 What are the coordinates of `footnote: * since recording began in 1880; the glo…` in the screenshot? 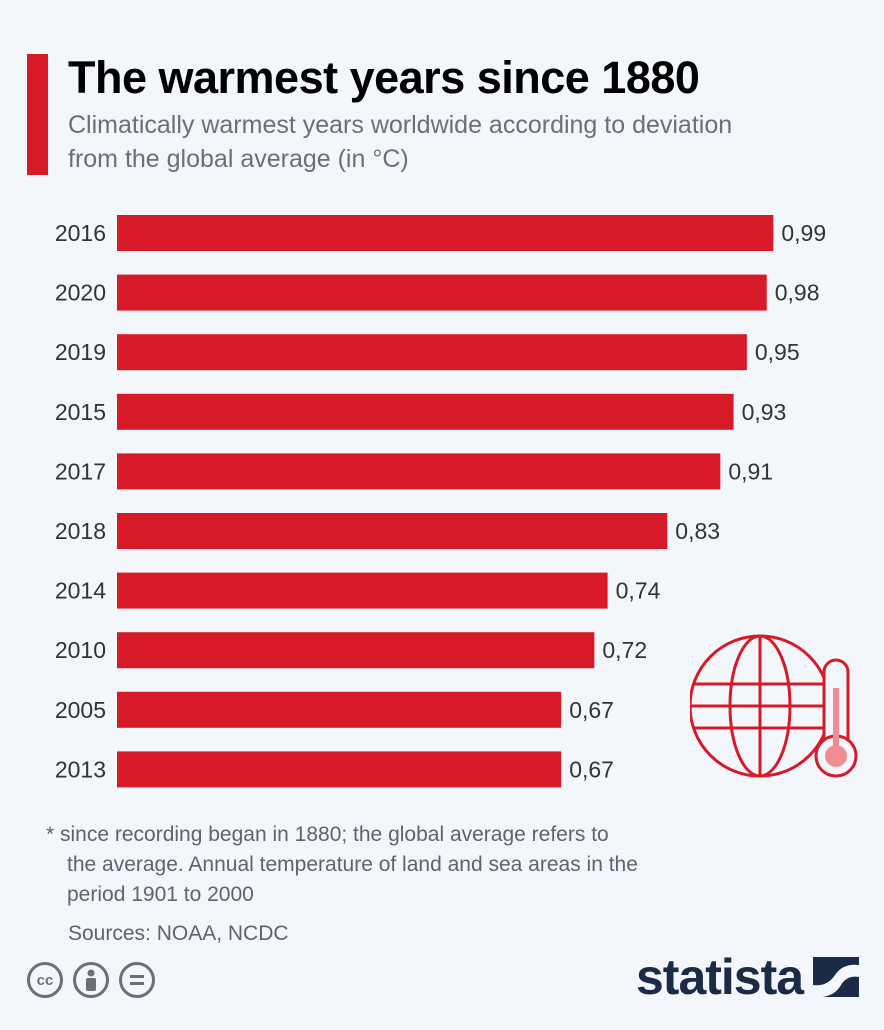 It's located at (416, 865).